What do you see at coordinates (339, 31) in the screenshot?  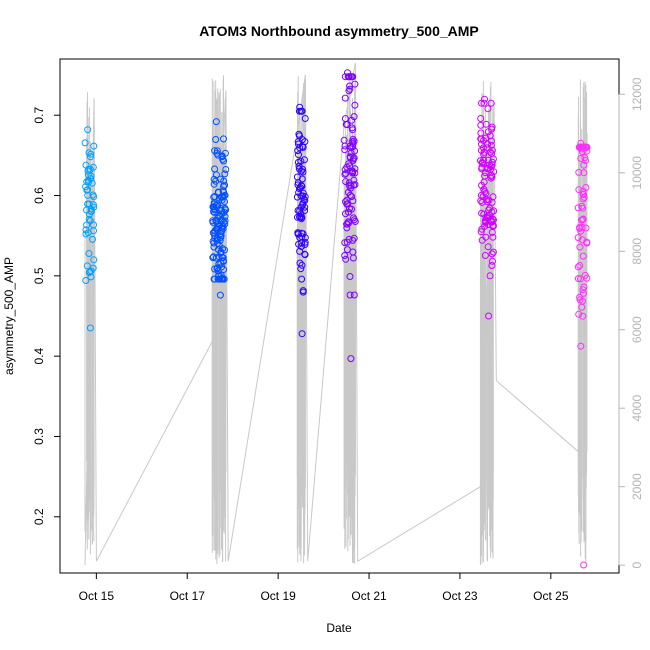 I see `chart-title: ATOM3 Northbound asymmetry_500_AMP` at bounding box center [339, 31].